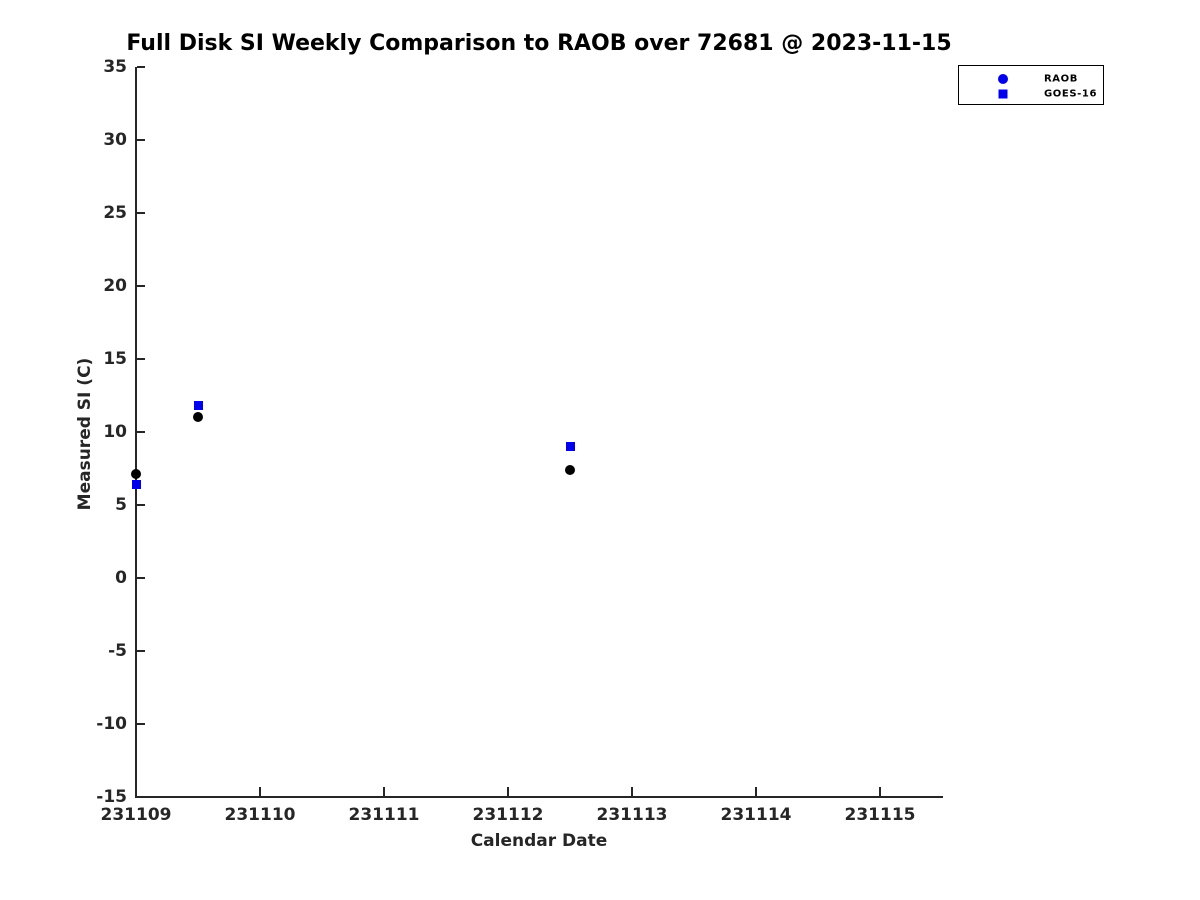  I want to click on x-tick-label: 231114, so click(756, 815).